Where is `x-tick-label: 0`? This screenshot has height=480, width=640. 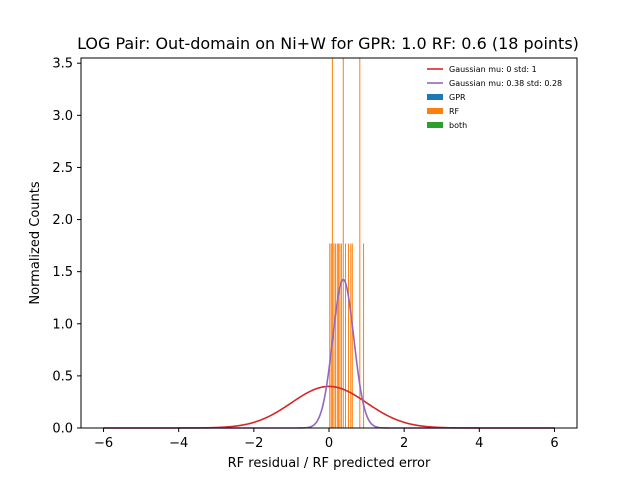 x-tick-label: 0 is located at coordinates (329, 443).